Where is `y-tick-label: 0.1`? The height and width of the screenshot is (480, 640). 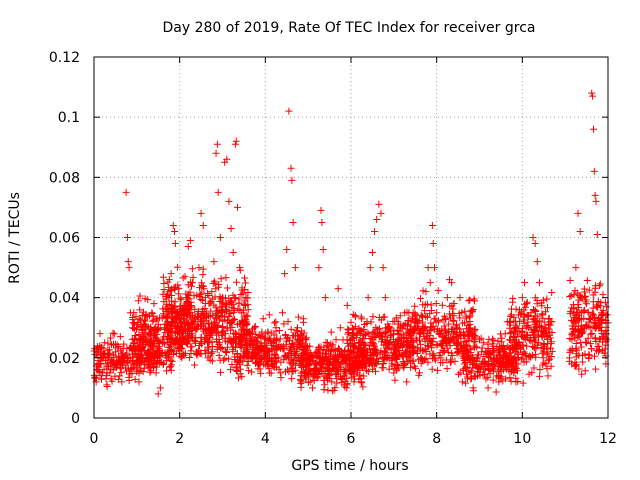
y-tick-label: 0.1 is located at coordinates (69, 118).